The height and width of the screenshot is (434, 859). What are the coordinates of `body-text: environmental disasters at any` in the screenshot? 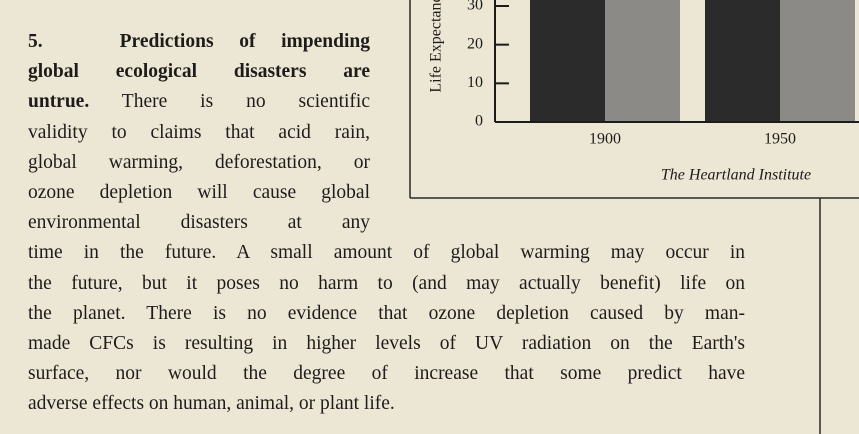 It's located at (199, 223).